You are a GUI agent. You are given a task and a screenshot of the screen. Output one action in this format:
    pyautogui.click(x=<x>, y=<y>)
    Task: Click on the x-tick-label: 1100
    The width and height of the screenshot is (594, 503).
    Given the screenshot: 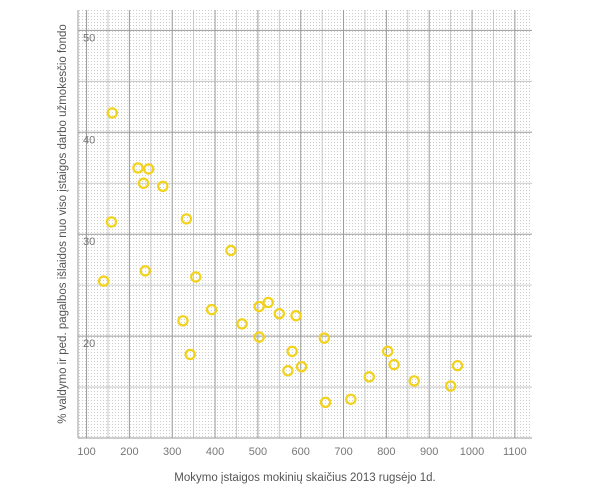 What is the action you would take?
    pyautogui.click(x=515, y=452)
    